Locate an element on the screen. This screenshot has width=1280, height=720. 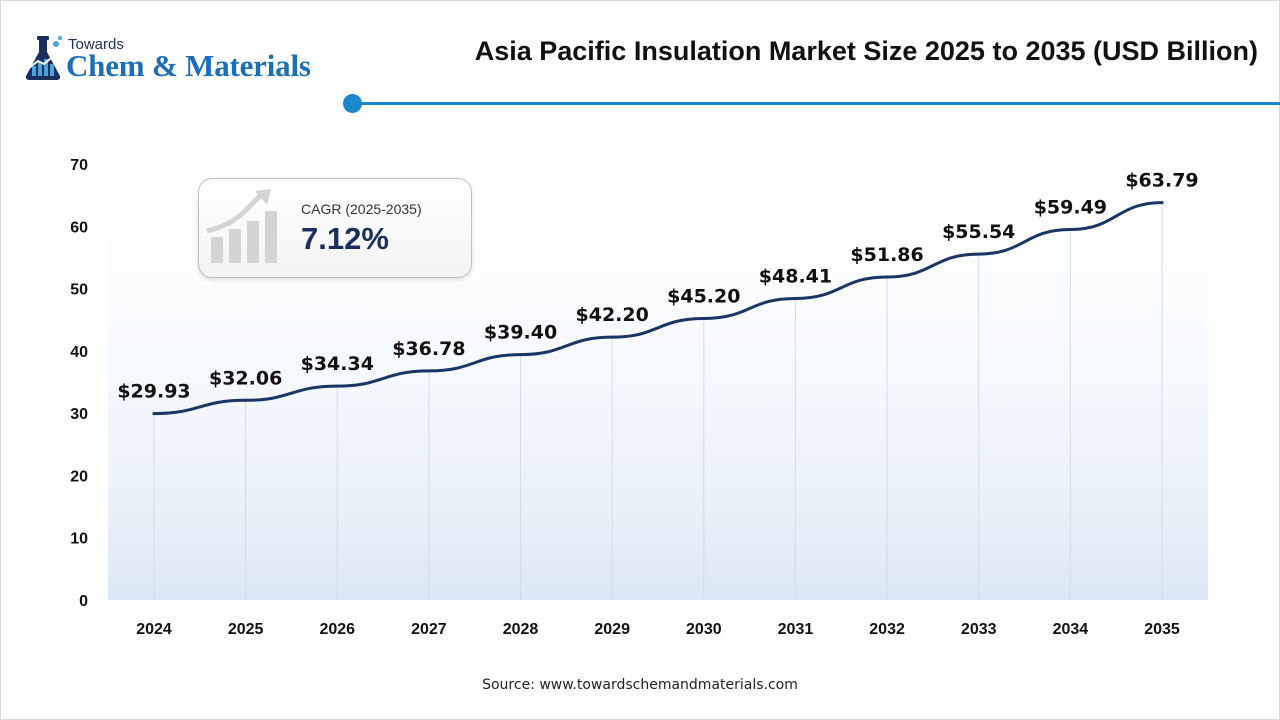
data-label: $39.40 is located at coordinates (520, 333).